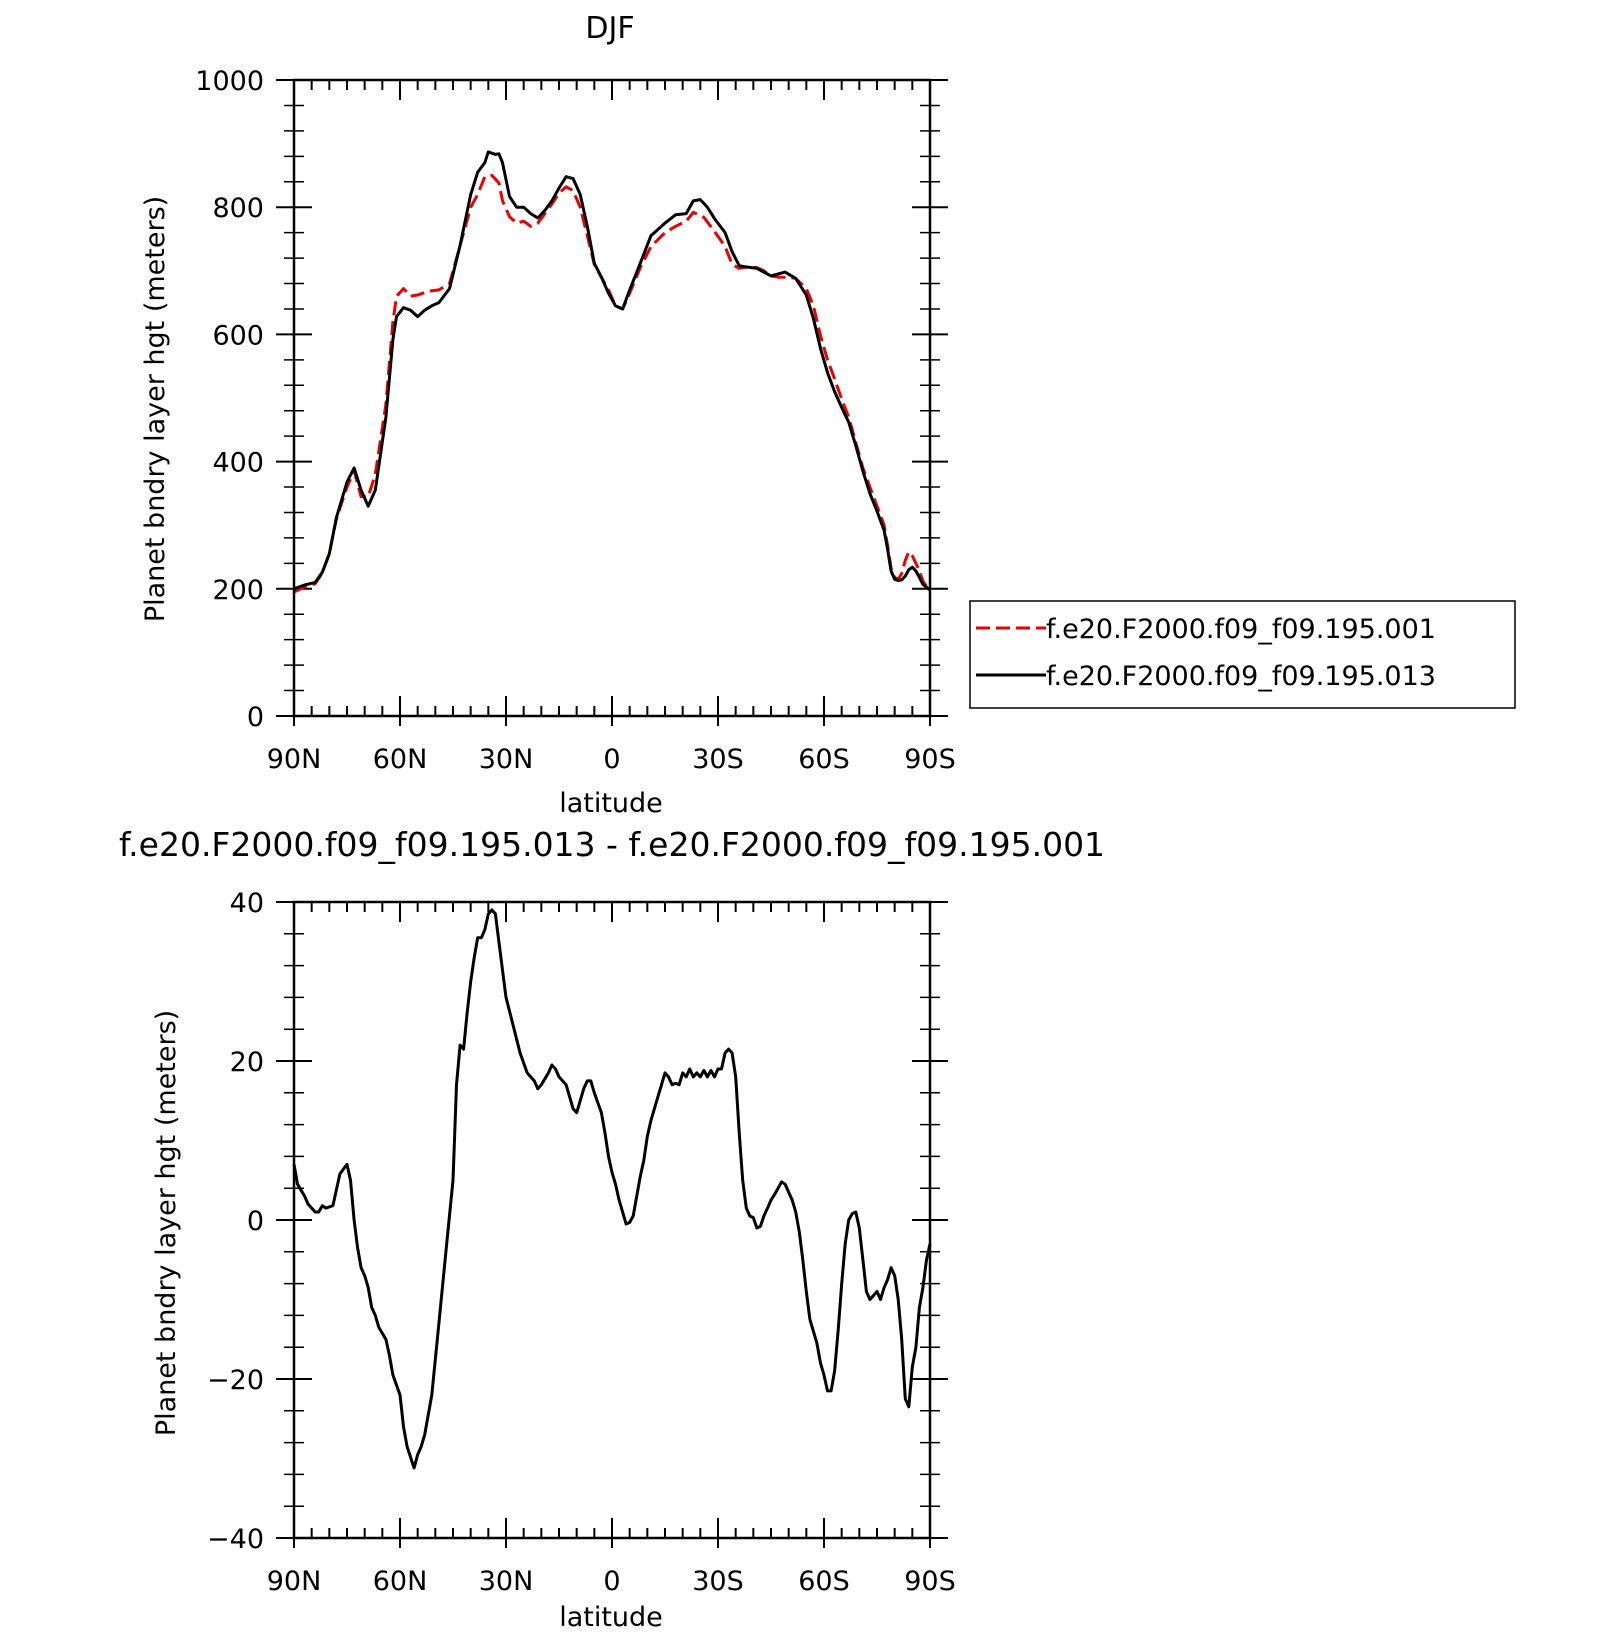 The width and height of the screenshot is (1605, 1635). I want to click on y-tick-label: −40, so click(235, 1539).